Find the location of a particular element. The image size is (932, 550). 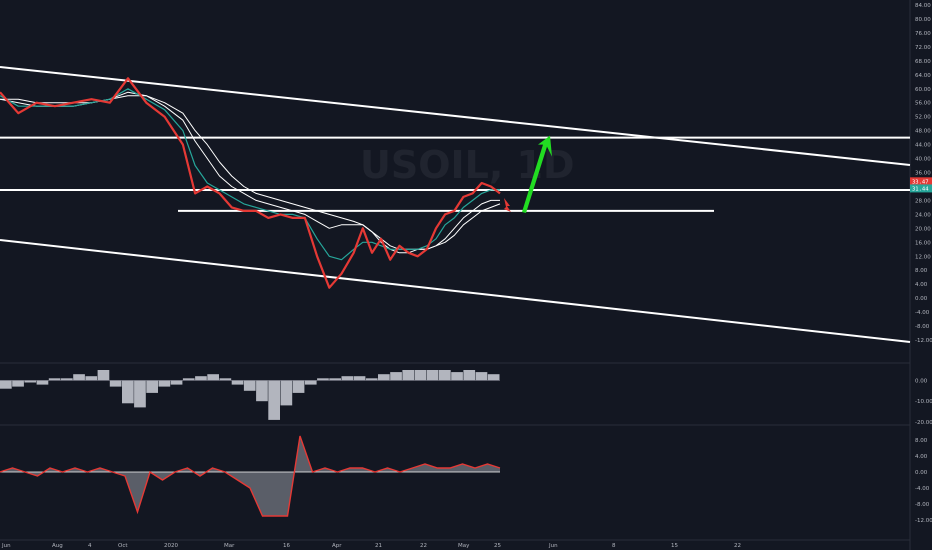

price-axis-tick-label: 64.00 is located at coordinates (923, 76).